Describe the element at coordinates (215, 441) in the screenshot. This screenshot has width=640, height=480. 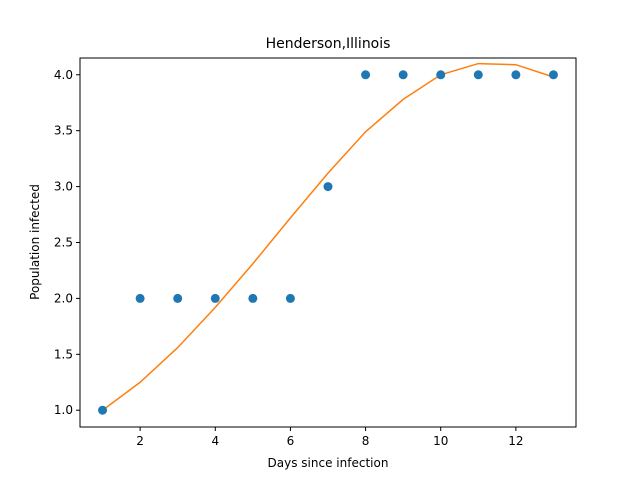
I see `x-tick-label: 4` at that location.